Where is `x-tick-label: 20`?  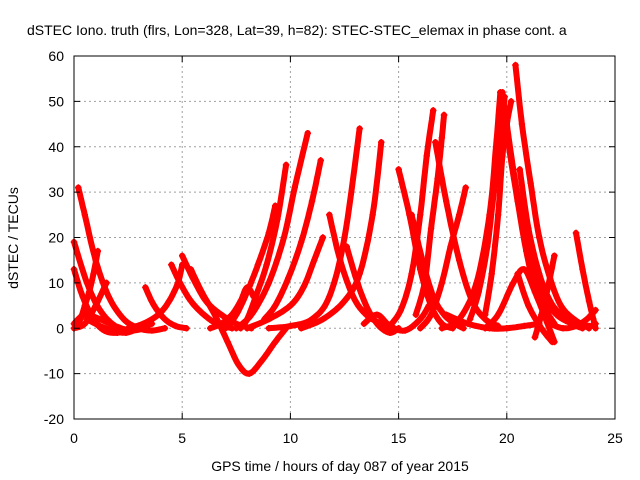 x-tick-label: 20 is located at coordinates (507, 438).